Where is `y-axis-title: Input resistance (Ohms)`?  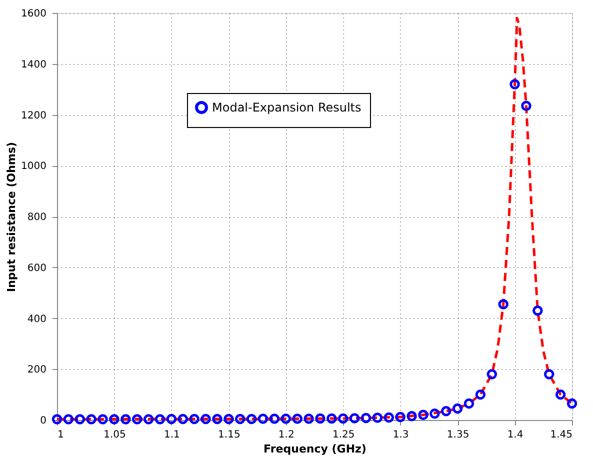 y-axis-title: Input resistance (Ohms) is located at coordinates (11, 217).